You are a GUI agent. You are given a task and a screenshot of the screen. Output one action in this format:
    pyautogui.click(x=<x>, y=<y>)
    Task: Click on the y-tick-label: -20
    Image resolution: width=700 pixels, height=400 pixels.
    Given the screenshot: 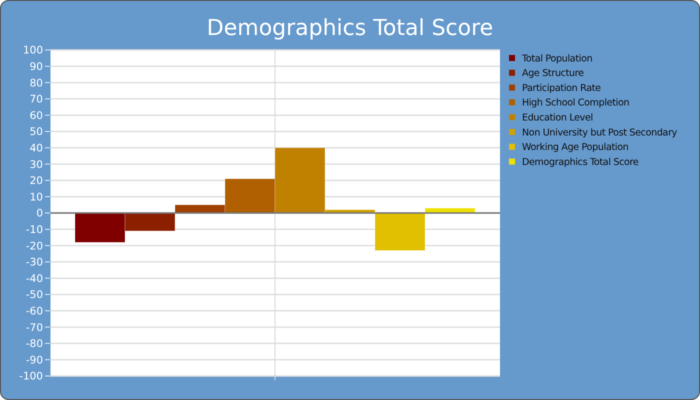 What is the action you would take?
    pyautogui.click(x=34, y=246)
    